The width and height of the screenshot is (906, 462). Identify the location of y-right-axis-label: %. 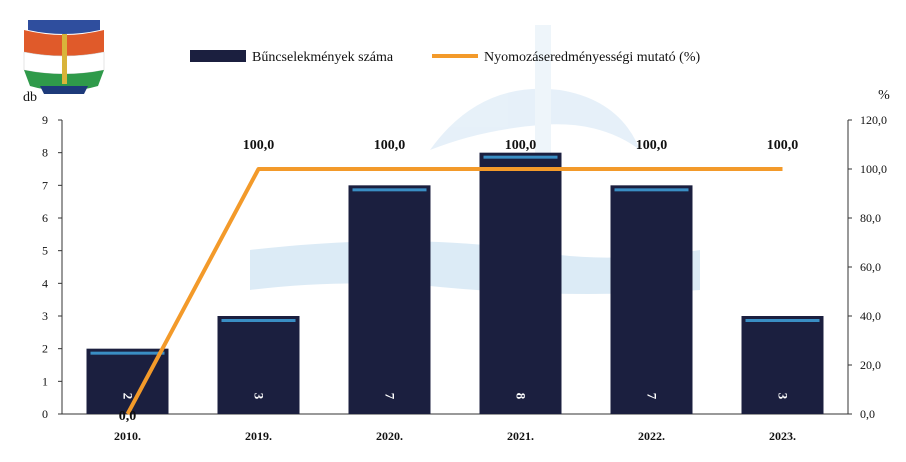
(884, 95).